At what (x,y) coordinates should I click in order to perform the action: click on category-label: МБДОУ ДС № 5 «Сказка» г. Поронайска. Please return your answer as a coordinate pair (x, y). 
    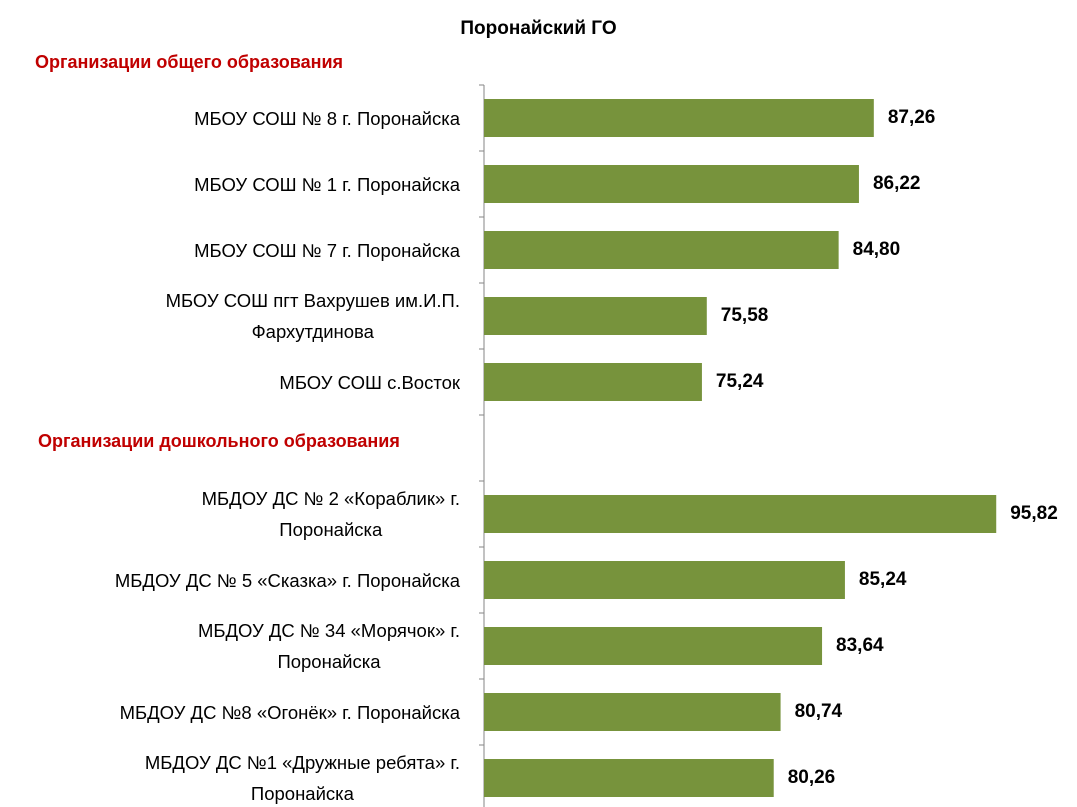
    Looking at the image, I should click on (287, 580).